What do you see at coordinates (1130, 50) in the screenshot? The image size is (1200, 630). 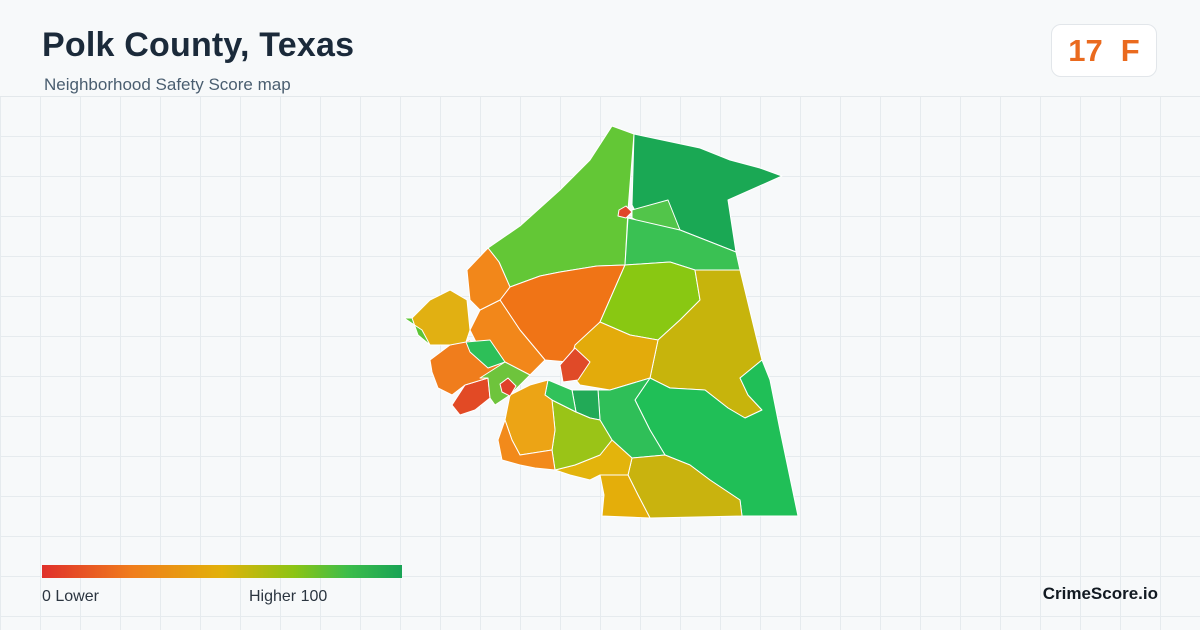 I see `safety-letter-grade: F` at bounding box center [1130, 50].